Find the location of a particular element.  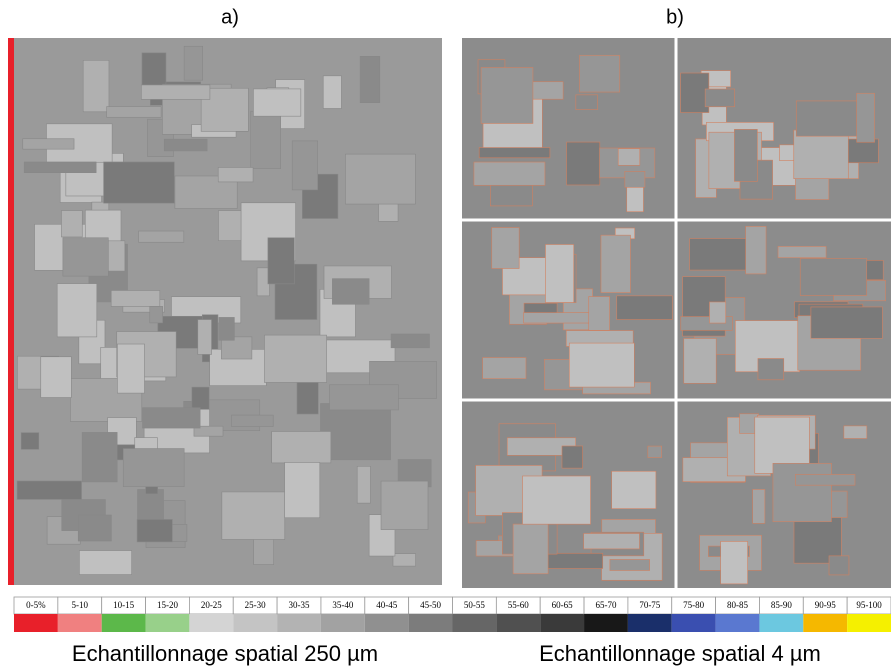

legend-label: 0-5% is located at coordinates (36, 605).